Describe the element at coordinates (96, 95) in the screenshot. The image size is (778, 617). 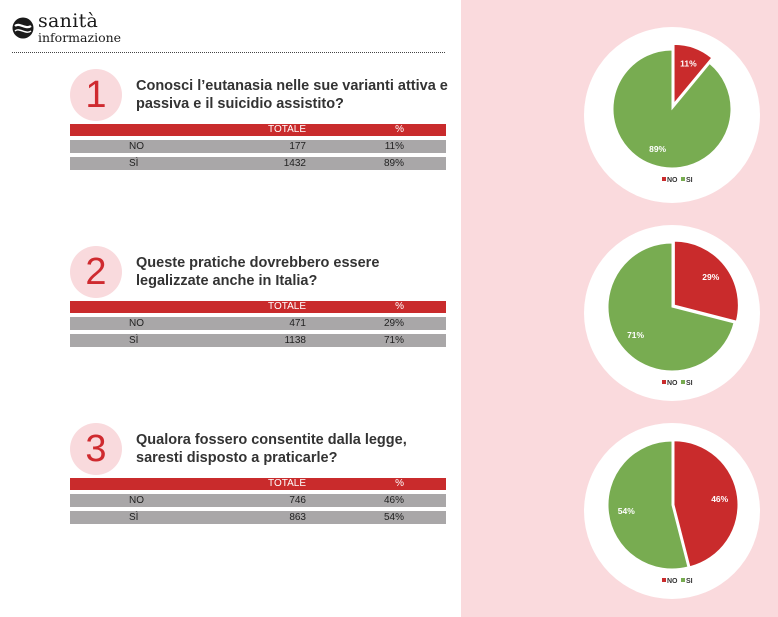
I see `question-number: 1` at that location.